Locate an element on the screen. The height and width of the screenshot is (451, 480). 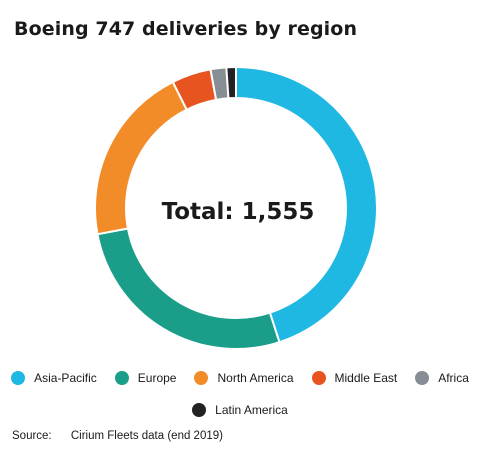
source-text: Cirium Fleets data (end 2019) is located at coordinates (146, 436).